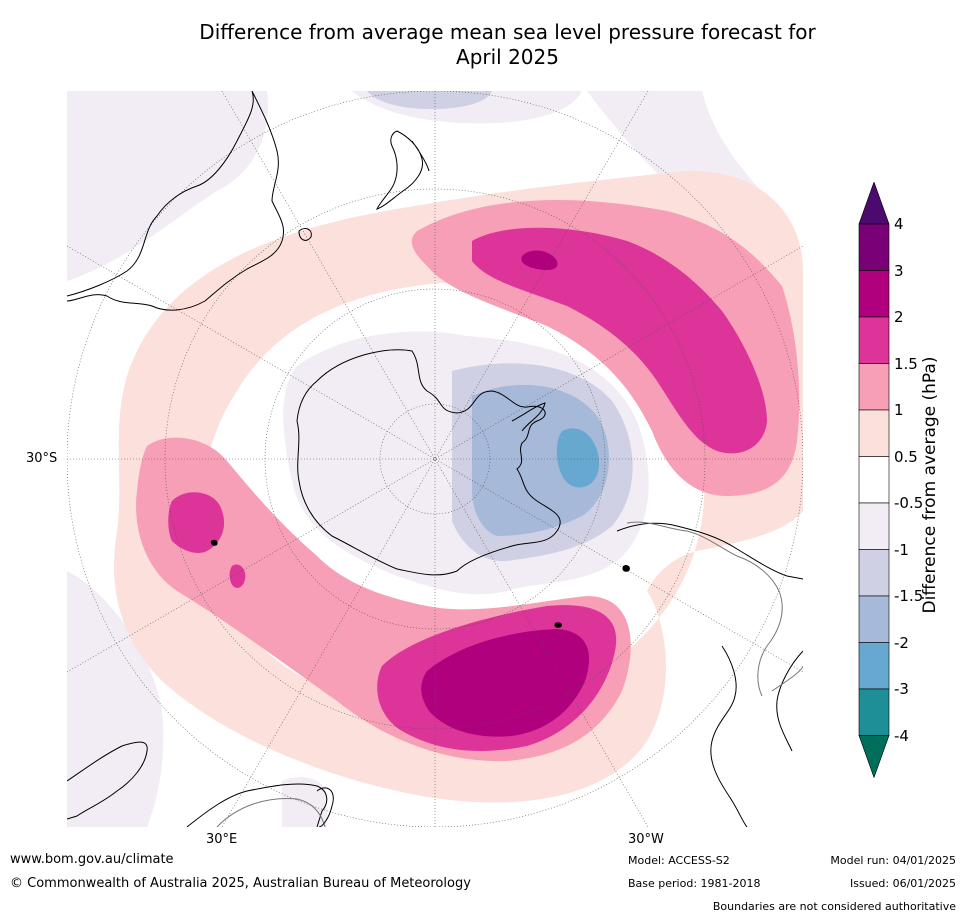 The height and width of the screenshot is (919, 965). Describe the element at coordinates (893, 860) in the screenshot. I see `footer-model-run: Model run: 04/01/2025` at that location.